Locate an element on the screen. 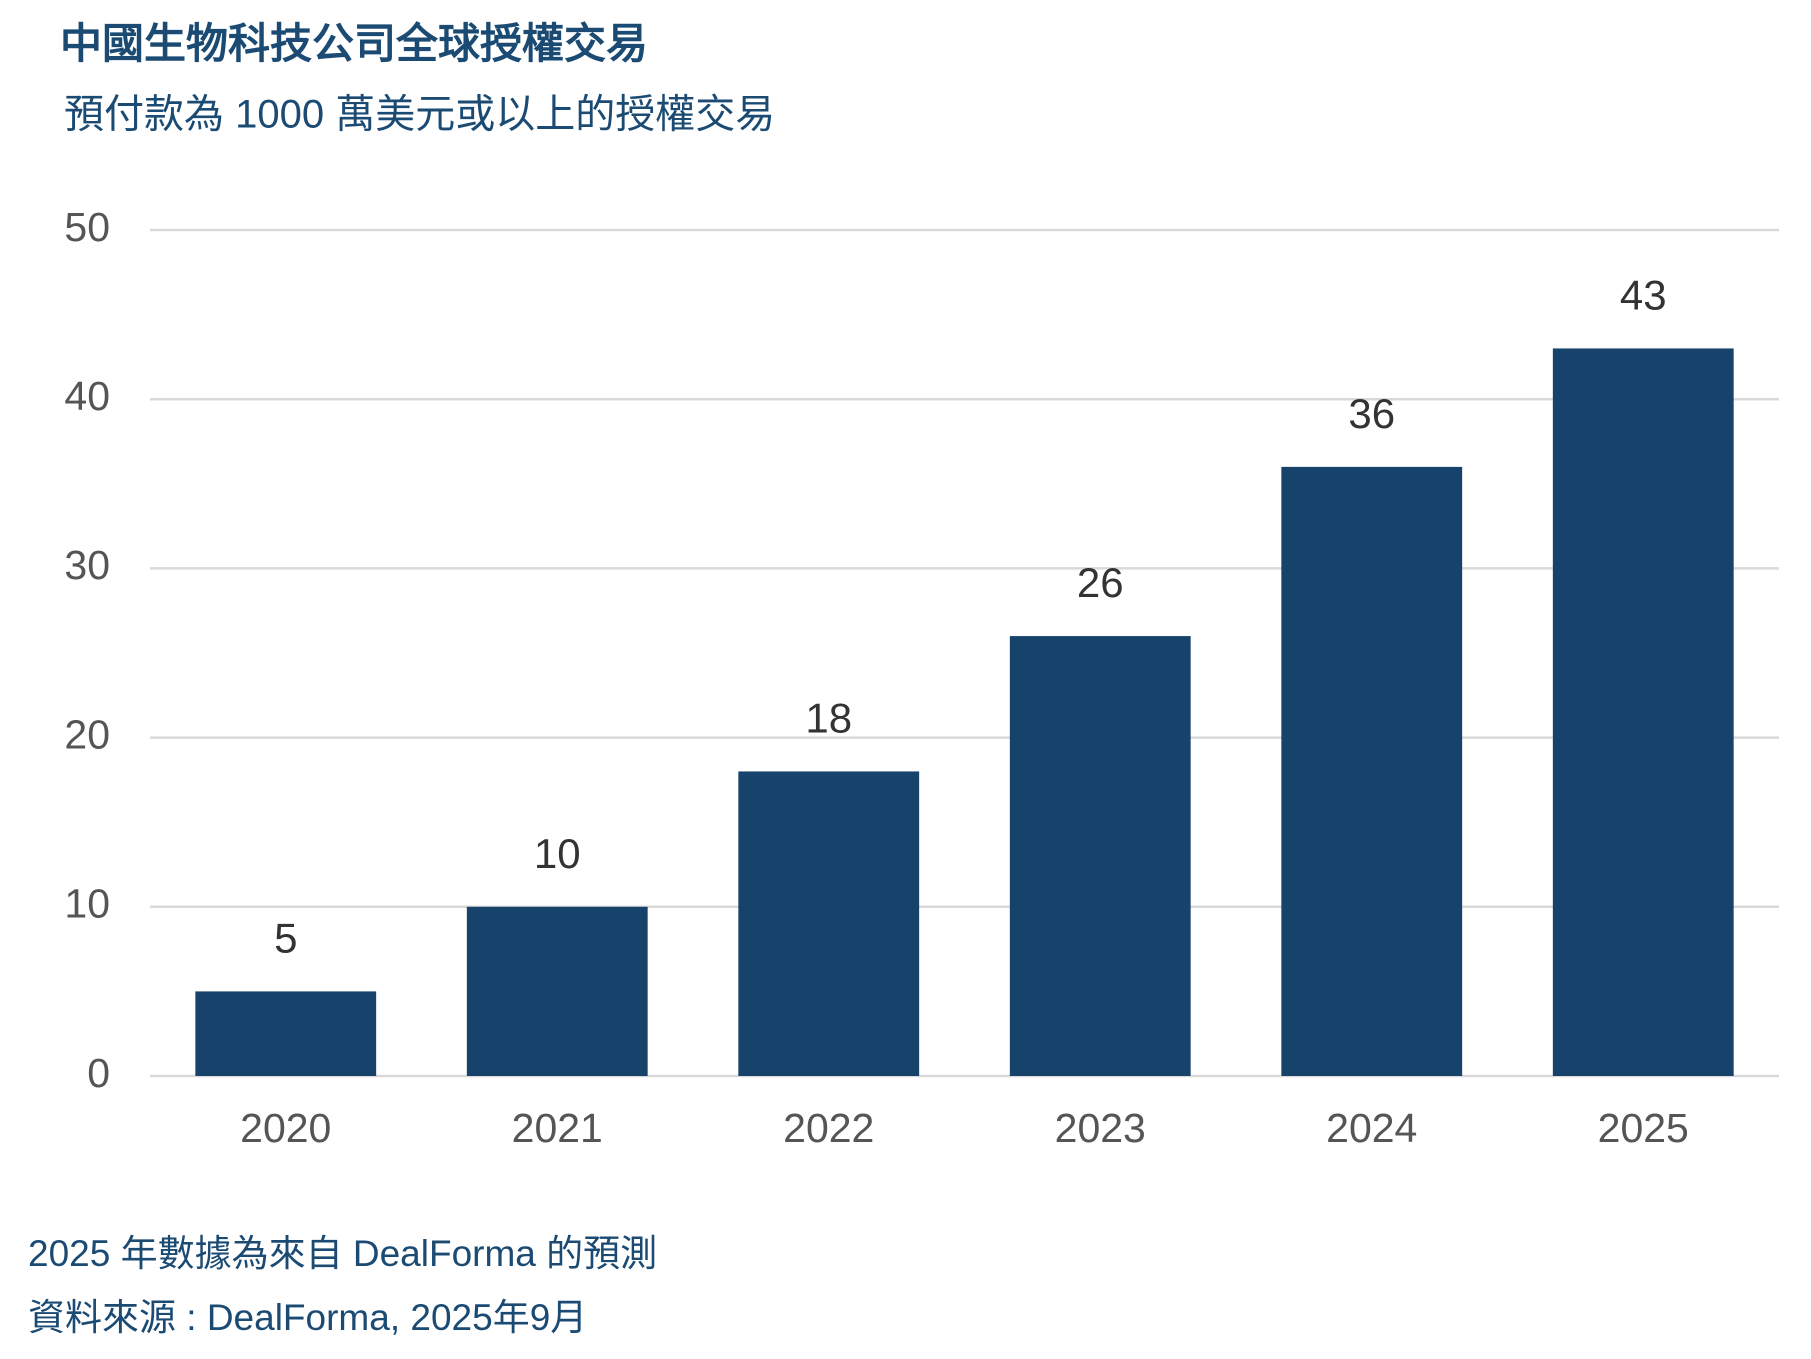 Image resolution: width=1811 pixels, height=1359 pixels. y-tick-label: 10 is located at coordinates (87, 904).